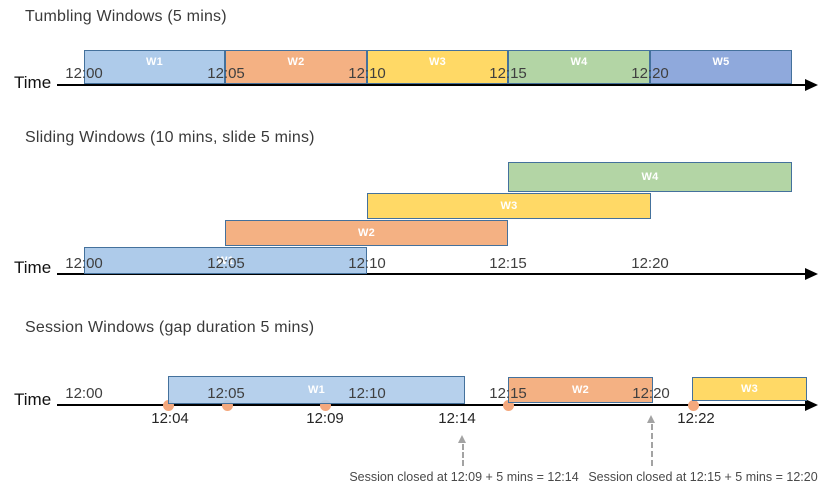  Describe the element at coordinates (508, 73) in the screenshot. I see `tumbling-tick: 12:15` at that location.